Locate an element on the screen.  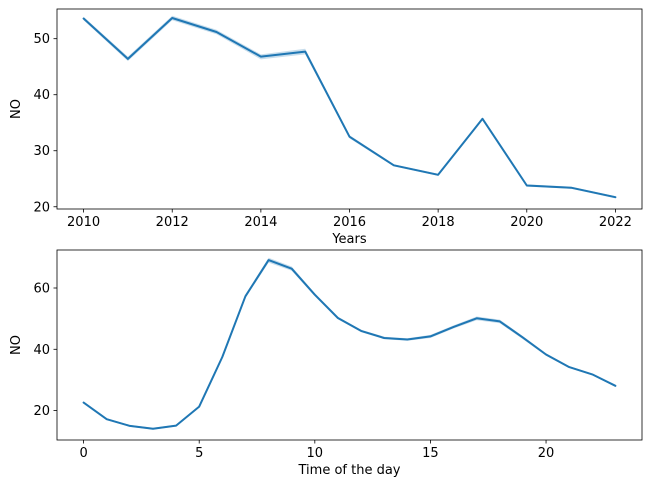
x-axis-label: Time of the day is located at coordinates (349, 470).